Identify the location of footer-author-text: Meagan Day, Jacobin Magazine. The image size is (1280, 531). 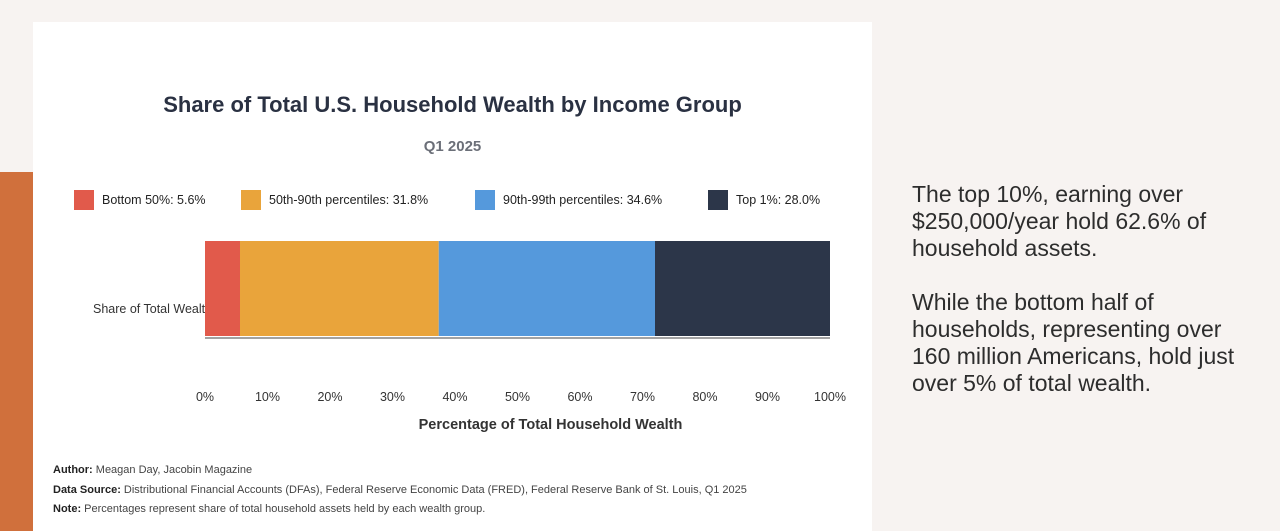
(174, 470).